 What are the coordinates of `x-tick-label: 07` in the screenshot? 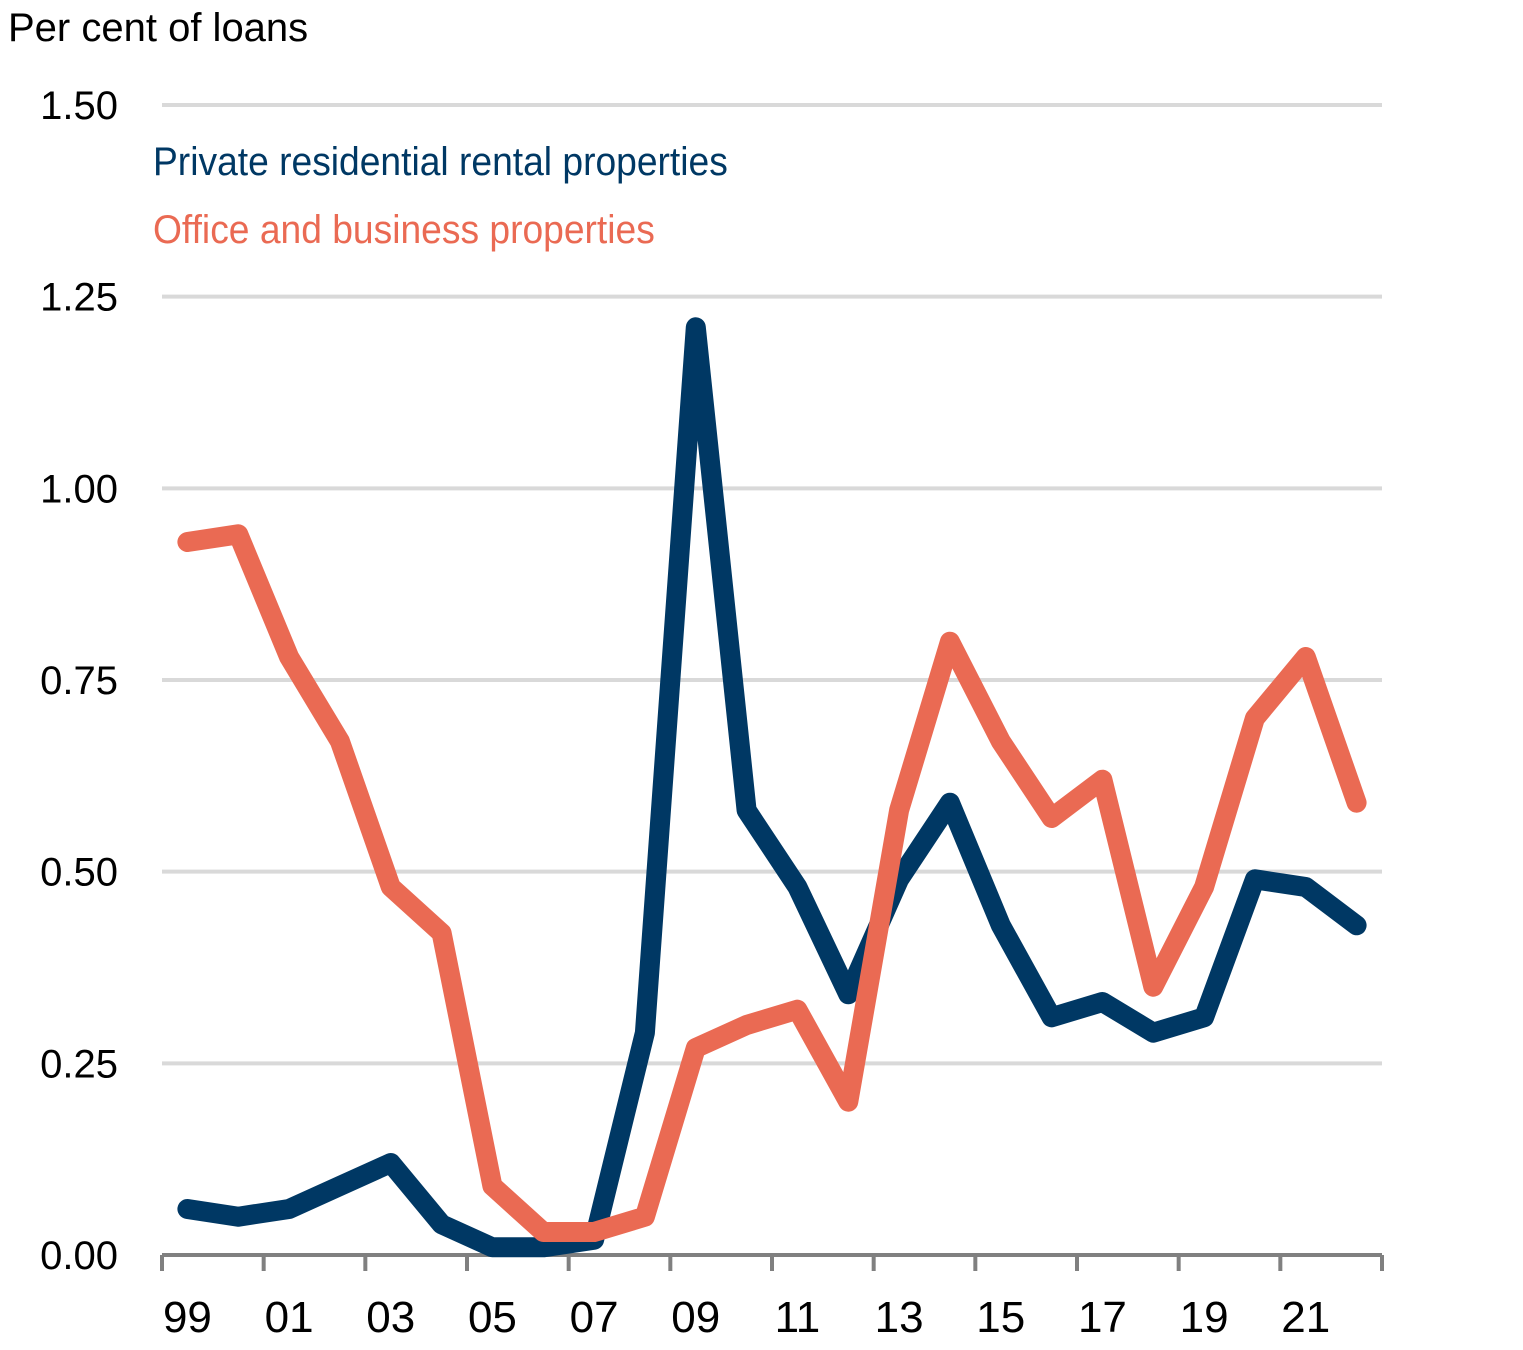 It's located at (594, 1317).